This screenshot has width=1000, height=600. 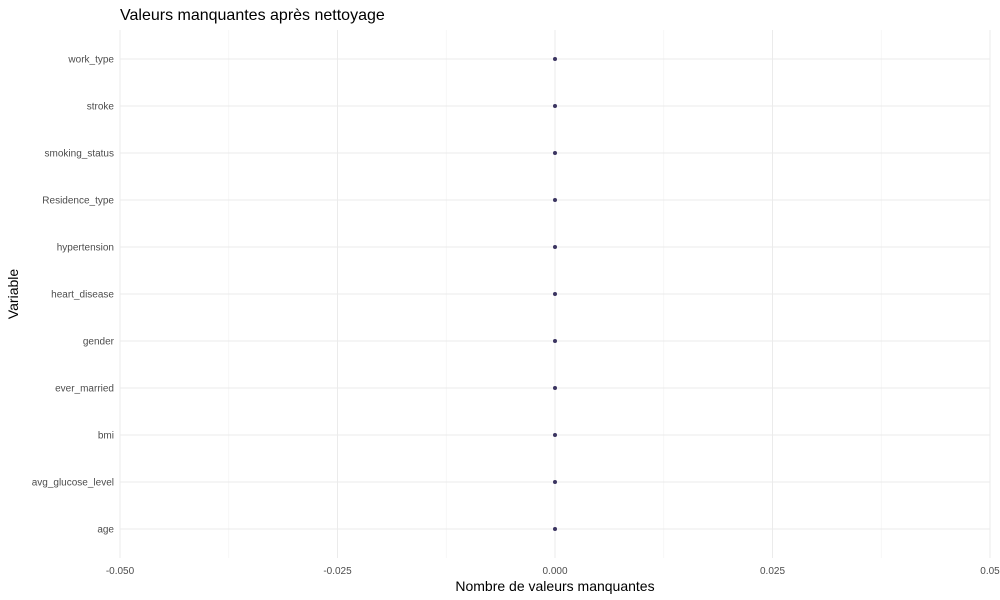 I want to click on y-tick-label: stroke, so click(x=101, y=107).